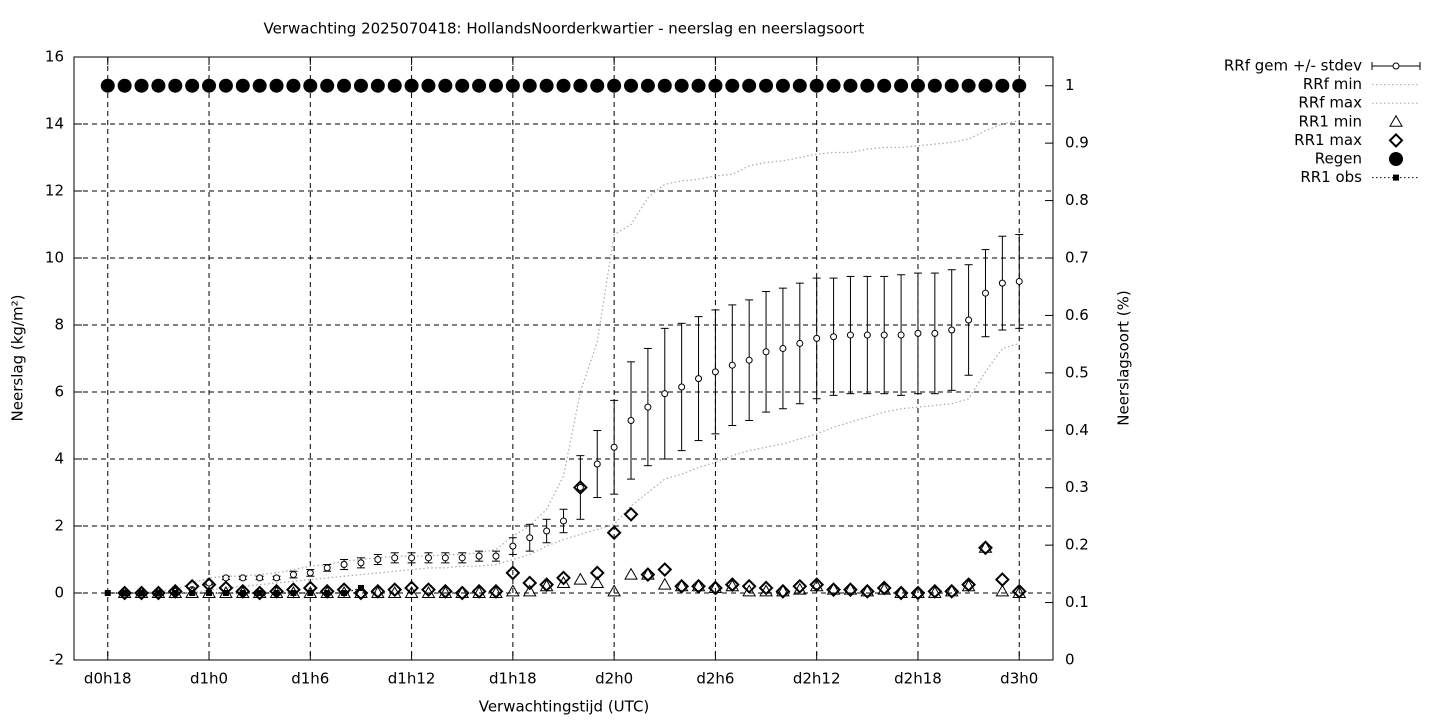 The width and height of the screenshot is (1440, 720). I want to click on y-tick-label: 8, so click(59, 325).